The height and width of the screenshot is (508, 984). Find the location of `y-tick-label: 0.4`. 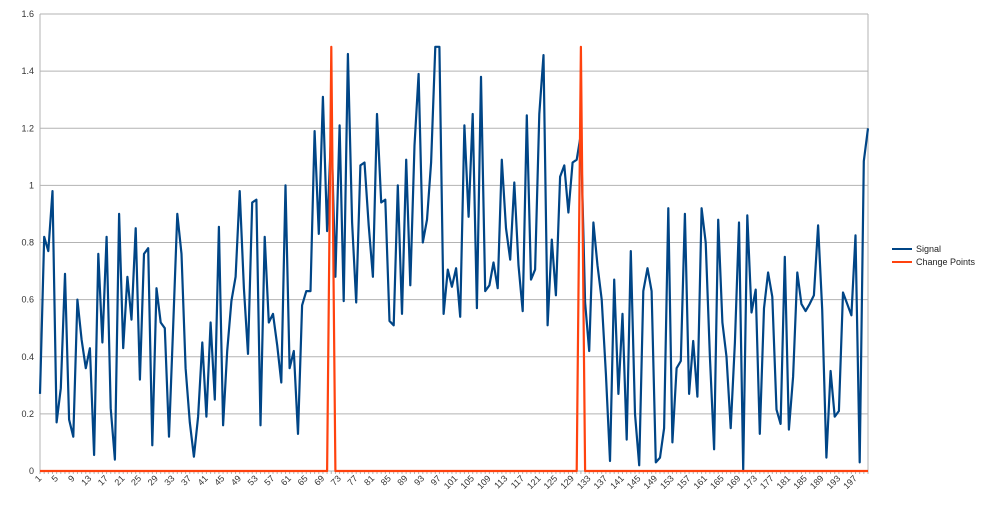

y-tick-label: 0.4 is located at coordinates (27, 357).